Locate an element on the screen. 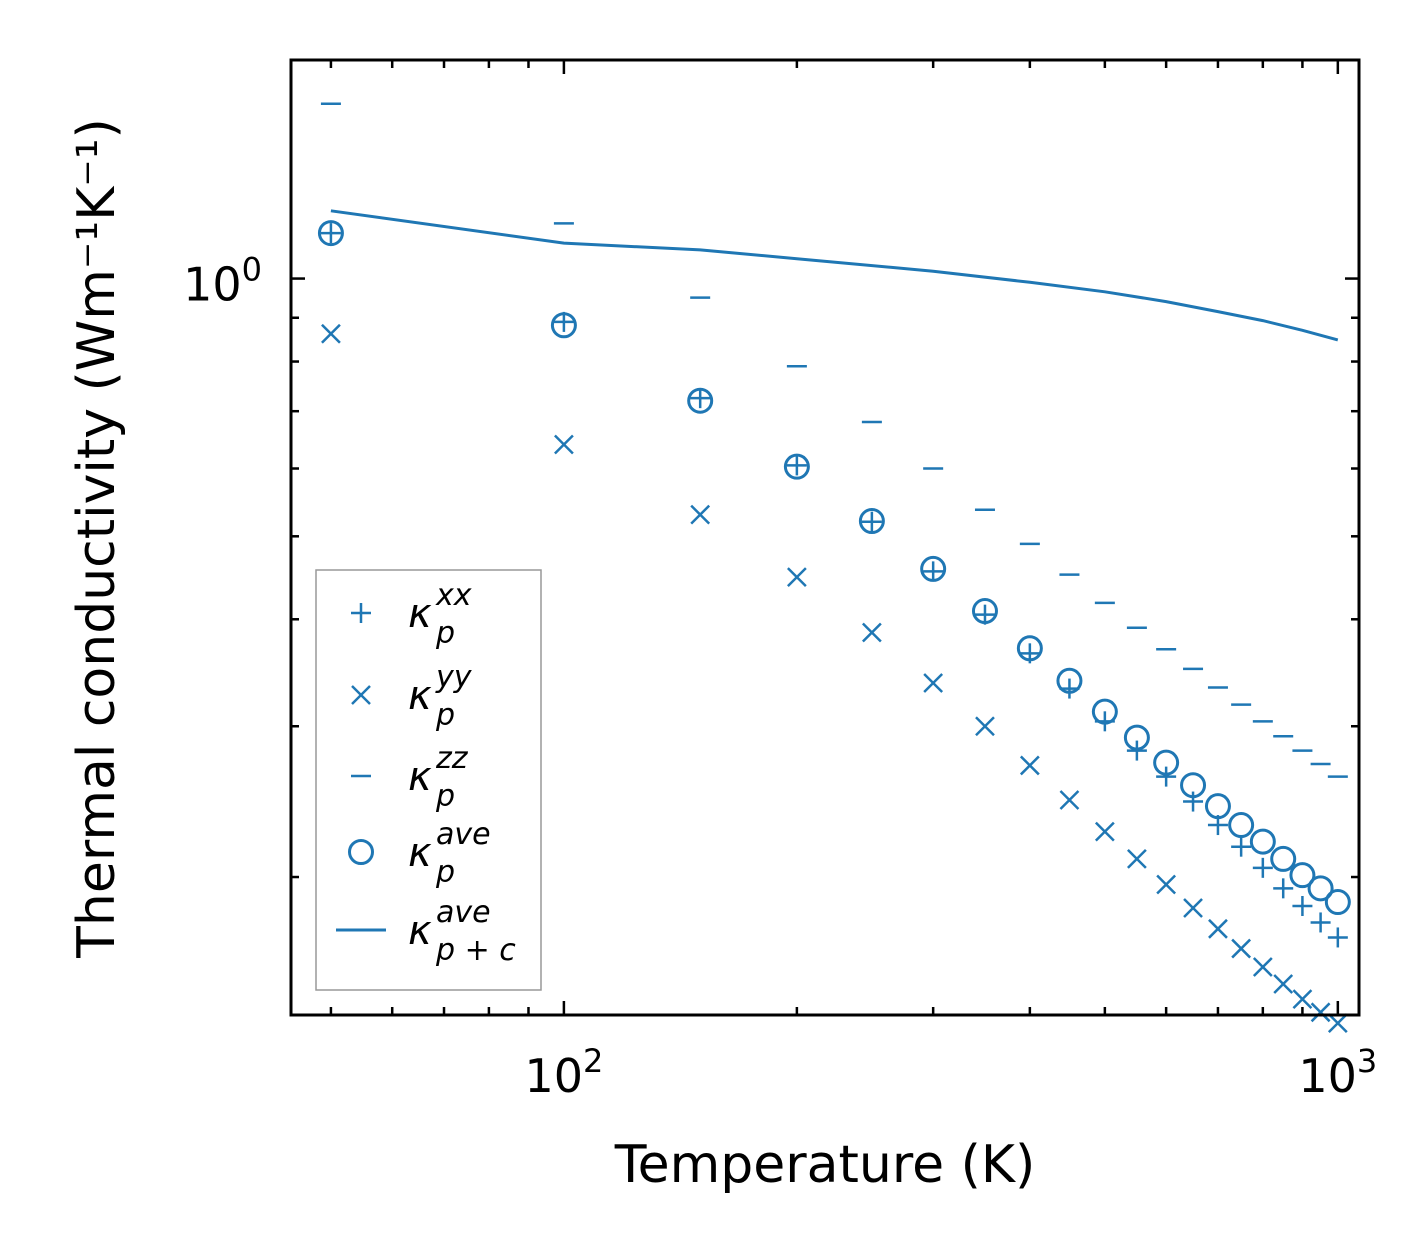 This screenshot has height=1254, width=1421. legend: κ xx p κ yy p κ zz pκ ave pκ ave p + c is located at coordinates (428, 780).